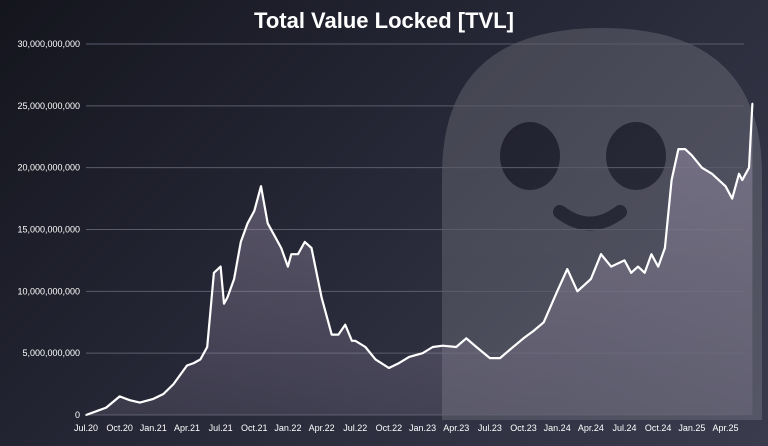 The image size is (768, 446). I want to click on x-tick-label: Oct.21, so click(254, 428).